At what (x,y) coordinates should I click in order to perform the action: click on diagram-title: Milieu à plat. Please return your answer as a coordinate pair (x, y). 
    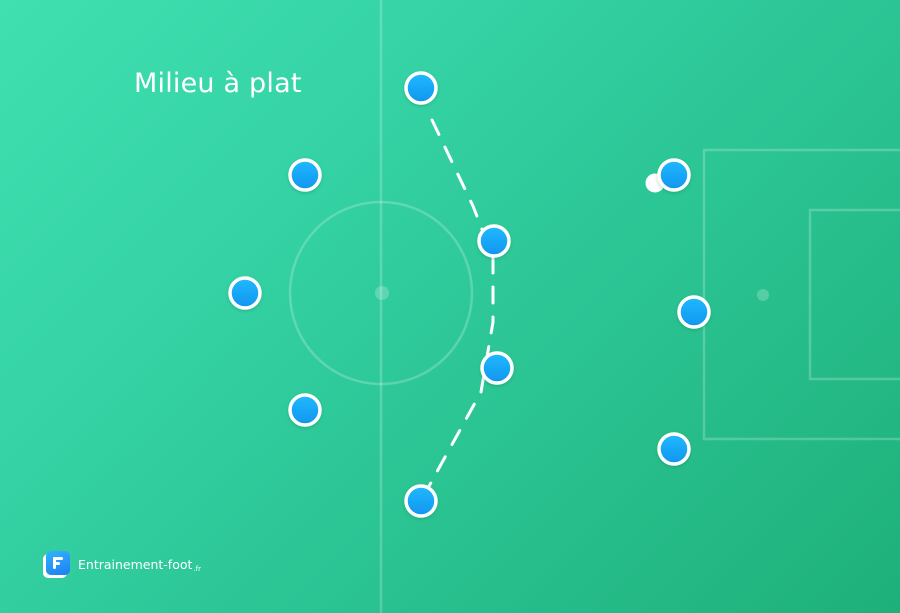
    Looking at the image, I should click on (218, 83).